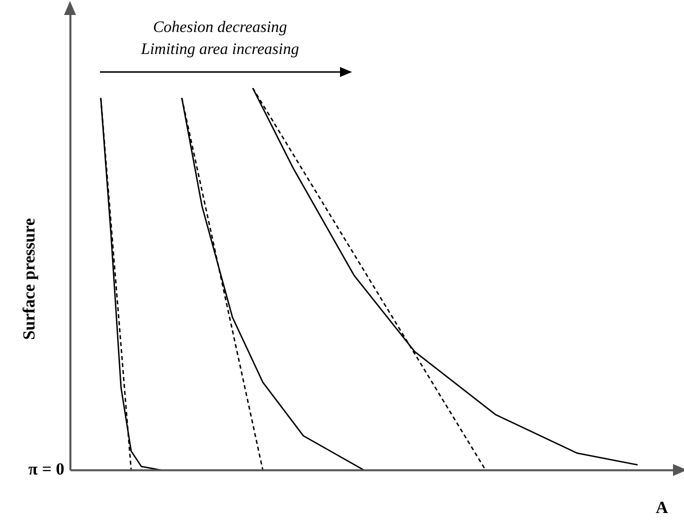  I want to click on text: π = 0, so click(46, 469).